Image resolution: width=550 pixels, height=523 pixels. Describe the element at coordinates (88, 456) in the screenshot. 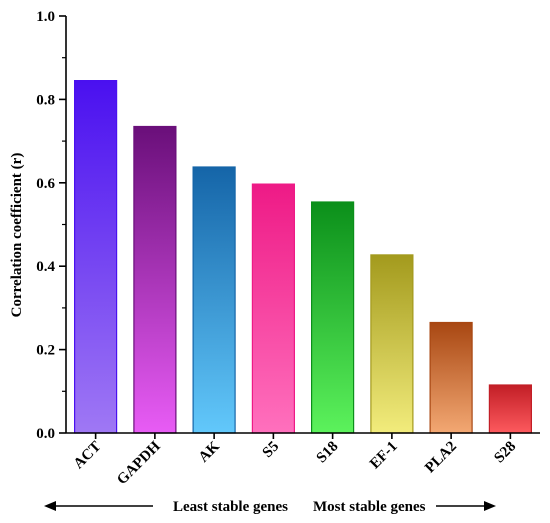

I see `x-tick-label: ACT` at that location.